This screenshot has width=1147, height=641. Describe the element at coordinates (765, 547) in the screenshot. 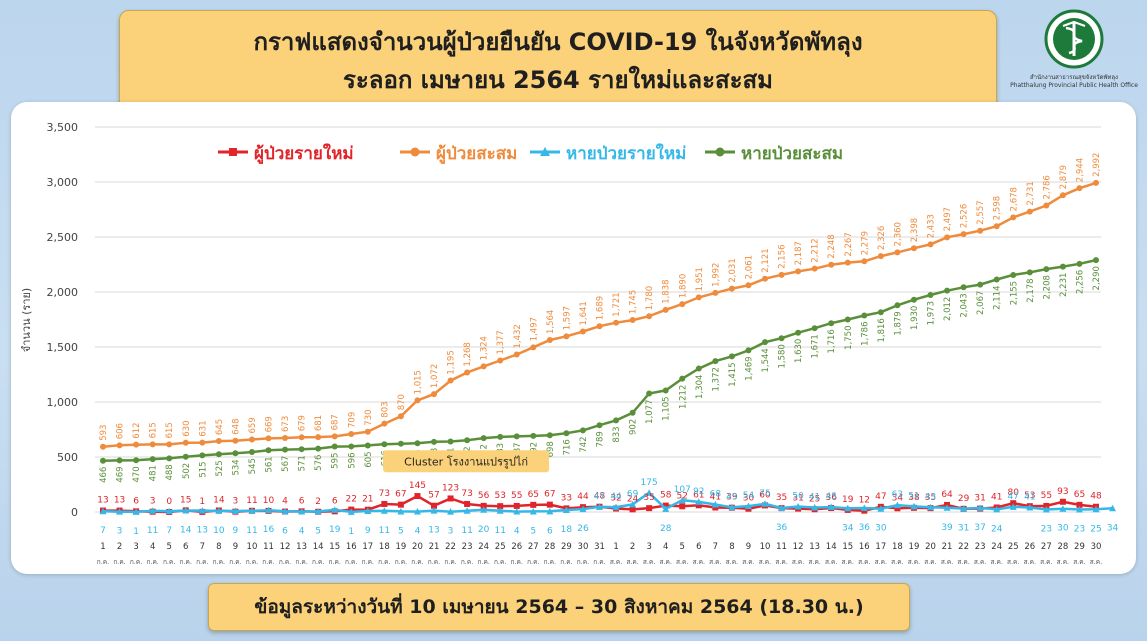

I see `x-tick-label: 10` at that location.